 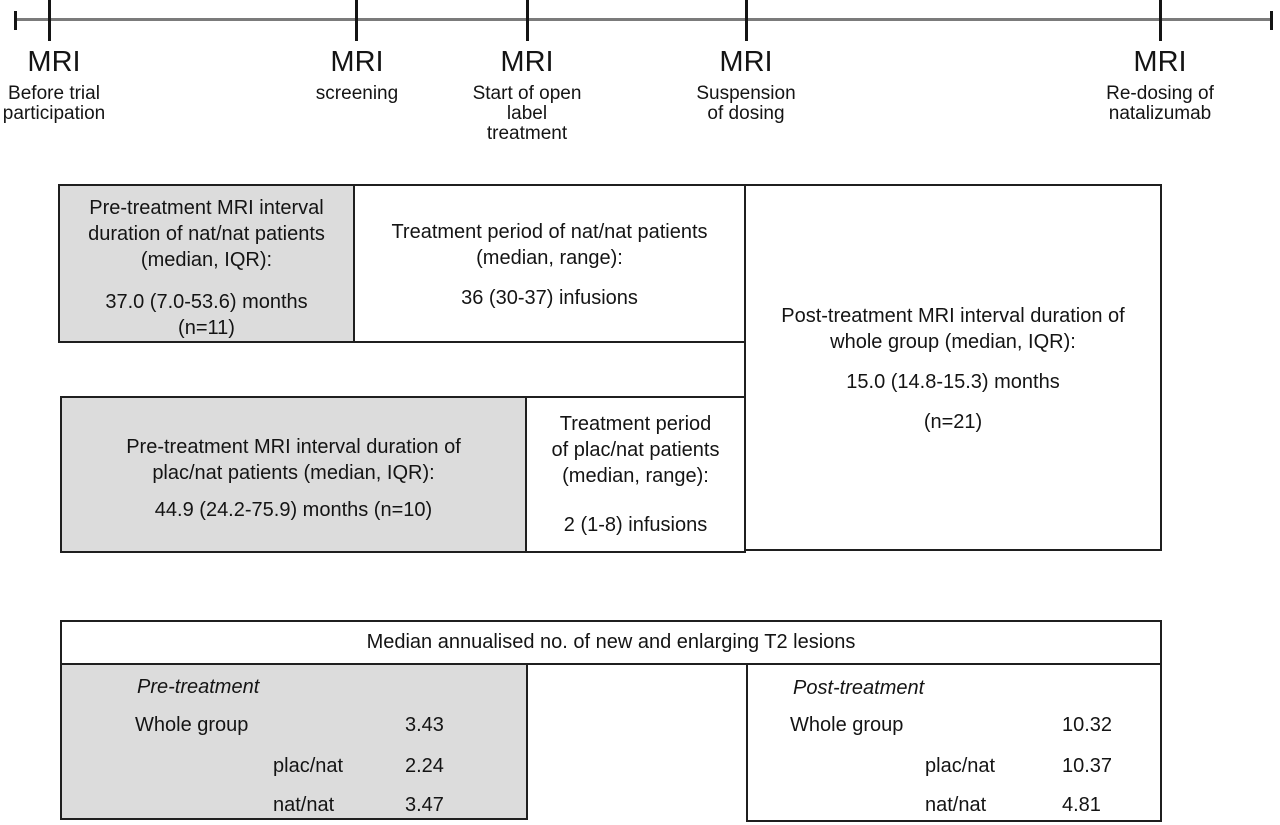 What do you see at coordinates (1087, 766) in the screenshot?
I see `row-value: 10.37` at bounding box center [1087, 766].